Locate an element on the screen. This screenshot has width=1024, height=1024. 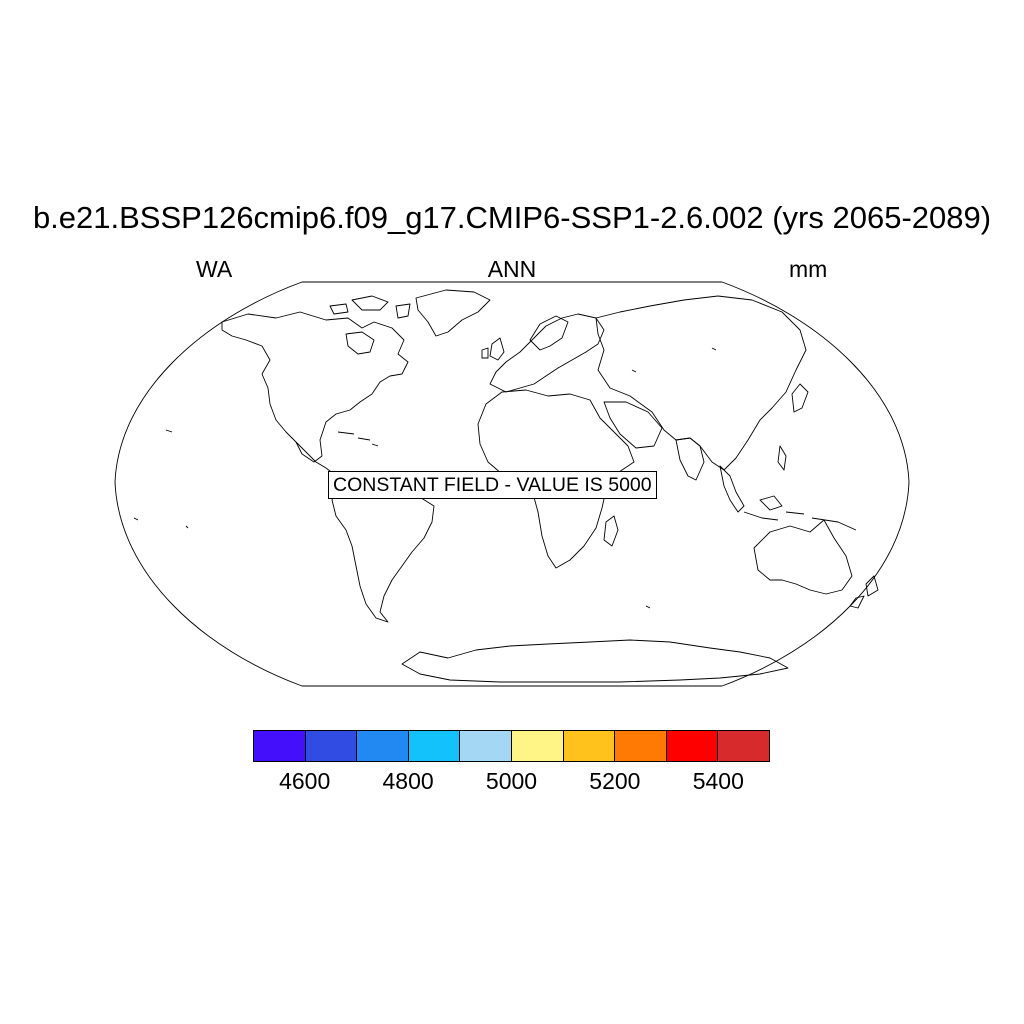
constant-field-annotation: CONSTANT FIELD - VALUE IS 5000 is located at coordinates (492, 485).